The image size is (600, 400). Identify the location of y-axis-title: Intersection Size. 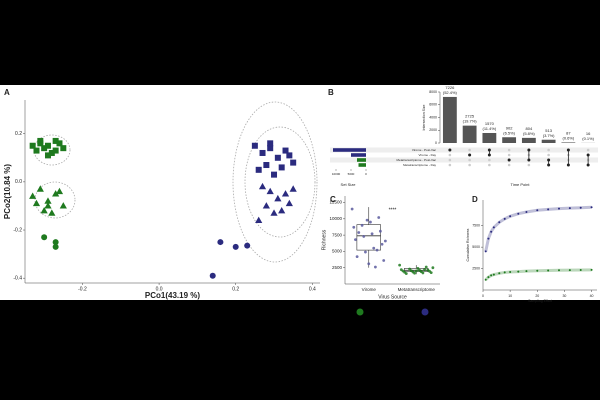
(424, 118).